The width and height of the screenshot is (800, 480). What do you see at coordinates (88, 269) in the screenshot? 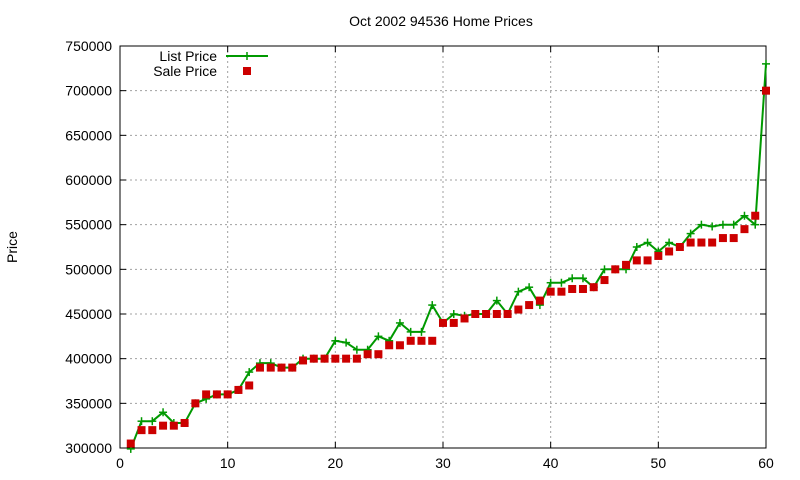
I see `y-tick-label: 500000` at bounding box center [88, 269].